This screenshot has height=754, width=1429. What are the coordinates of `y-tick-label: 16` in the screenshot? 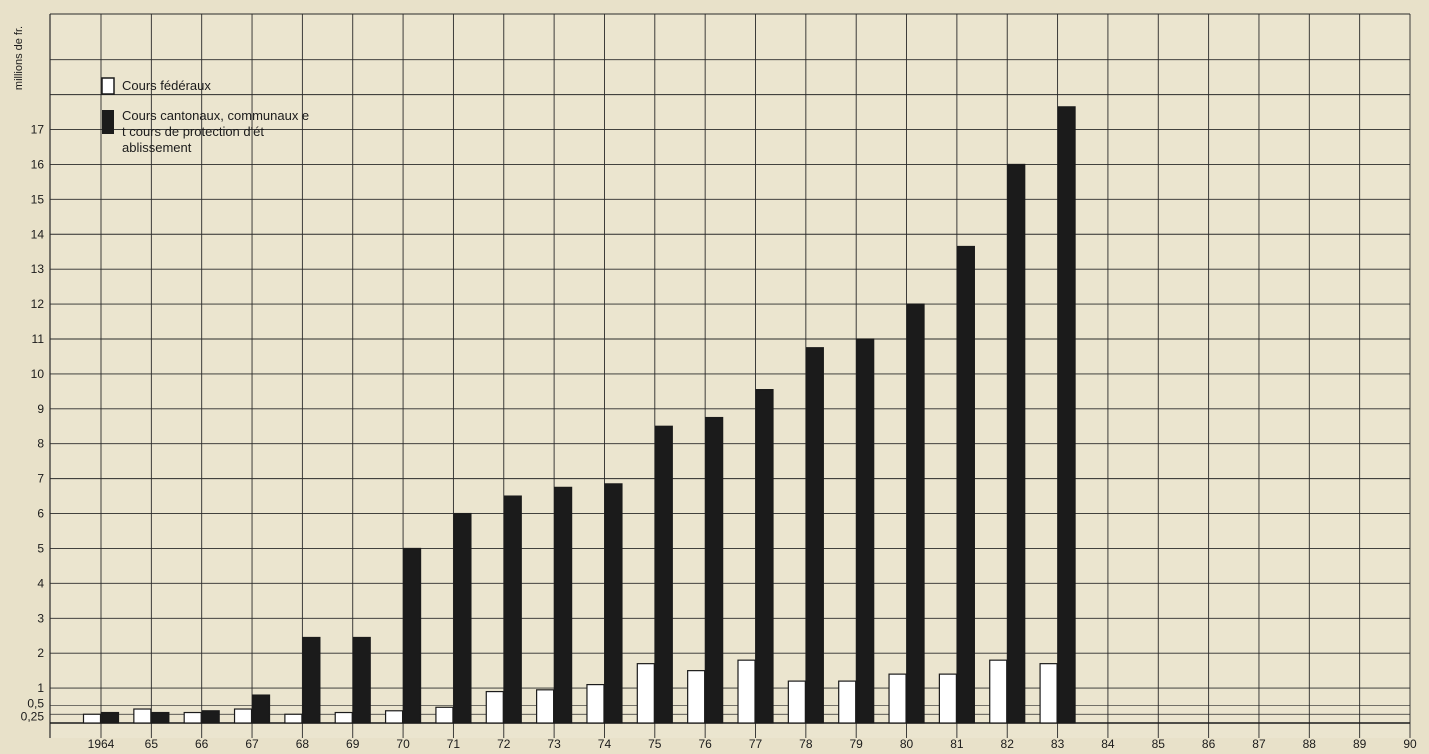 It's located at (38, 164).